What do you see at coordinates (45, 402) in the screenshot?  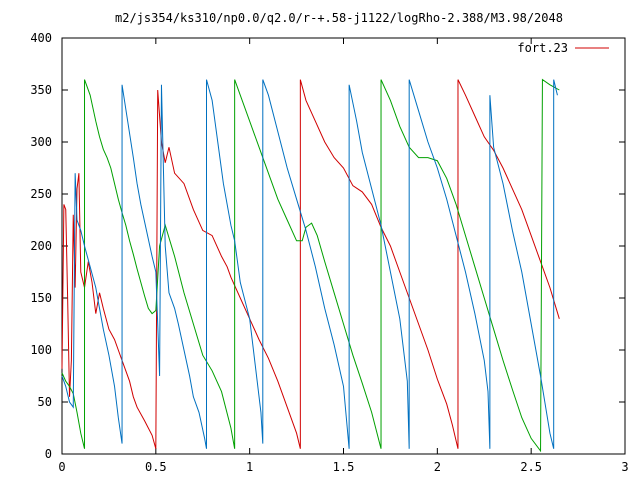 I see `y-tick-label: 50` at bounding box center [45, 402].